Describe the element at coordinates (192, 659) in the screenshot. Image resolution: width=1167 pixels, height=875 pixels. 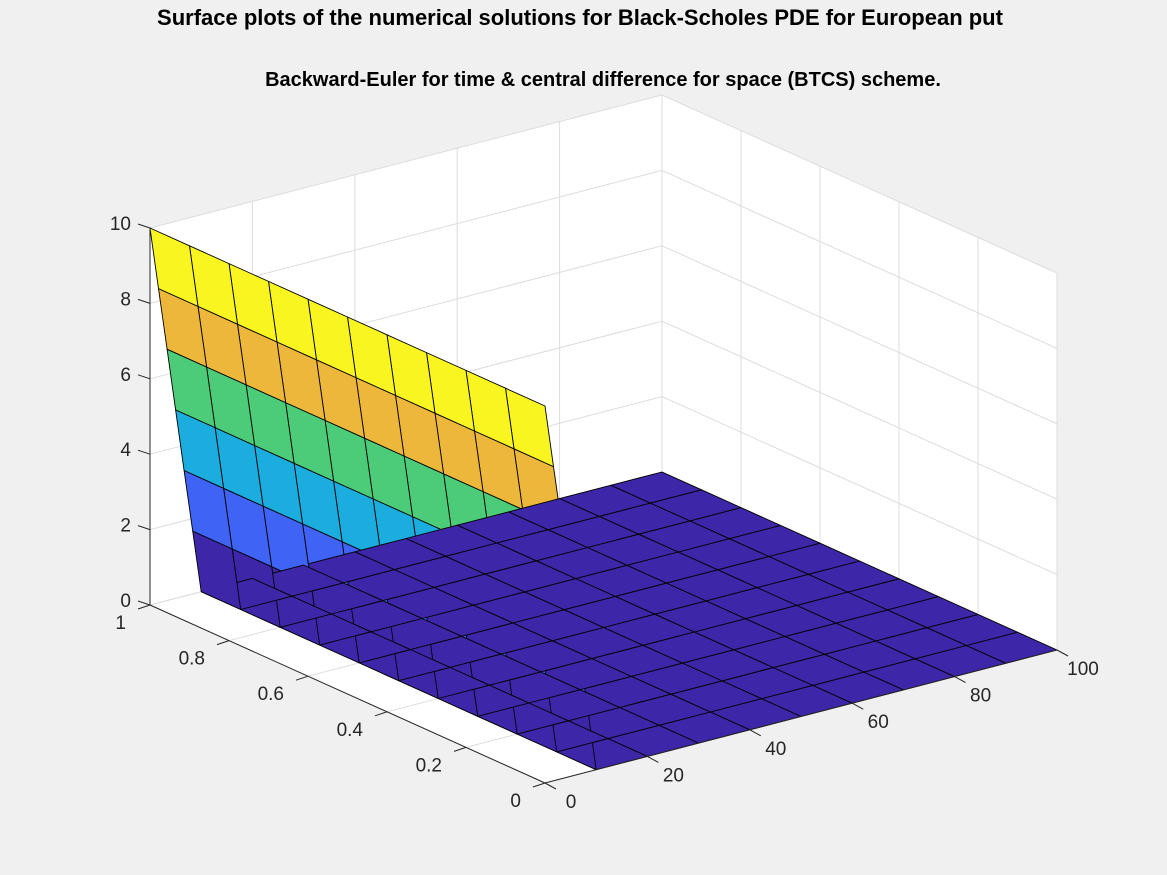
I see `y-tick-label: 0.8` at that location.